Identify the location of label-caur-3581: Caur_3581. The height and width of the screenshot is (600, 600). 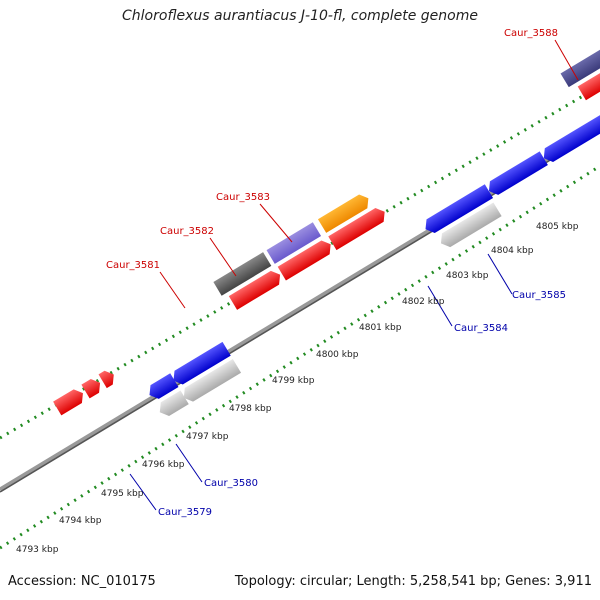
(133, 265).